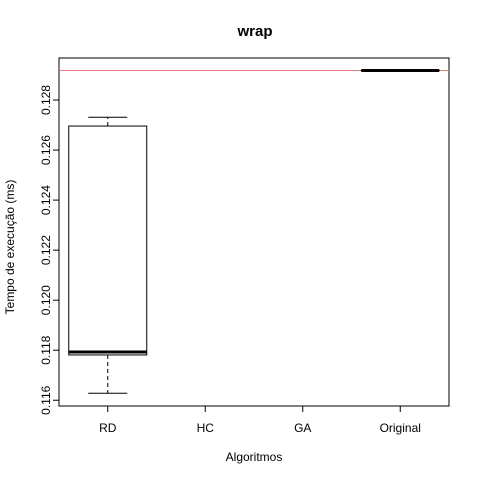 Image resolution: width=480 pixels, height=480 pixels. I want to click on y-axis-label: Tempo de execução (ms), so click(10, 247).